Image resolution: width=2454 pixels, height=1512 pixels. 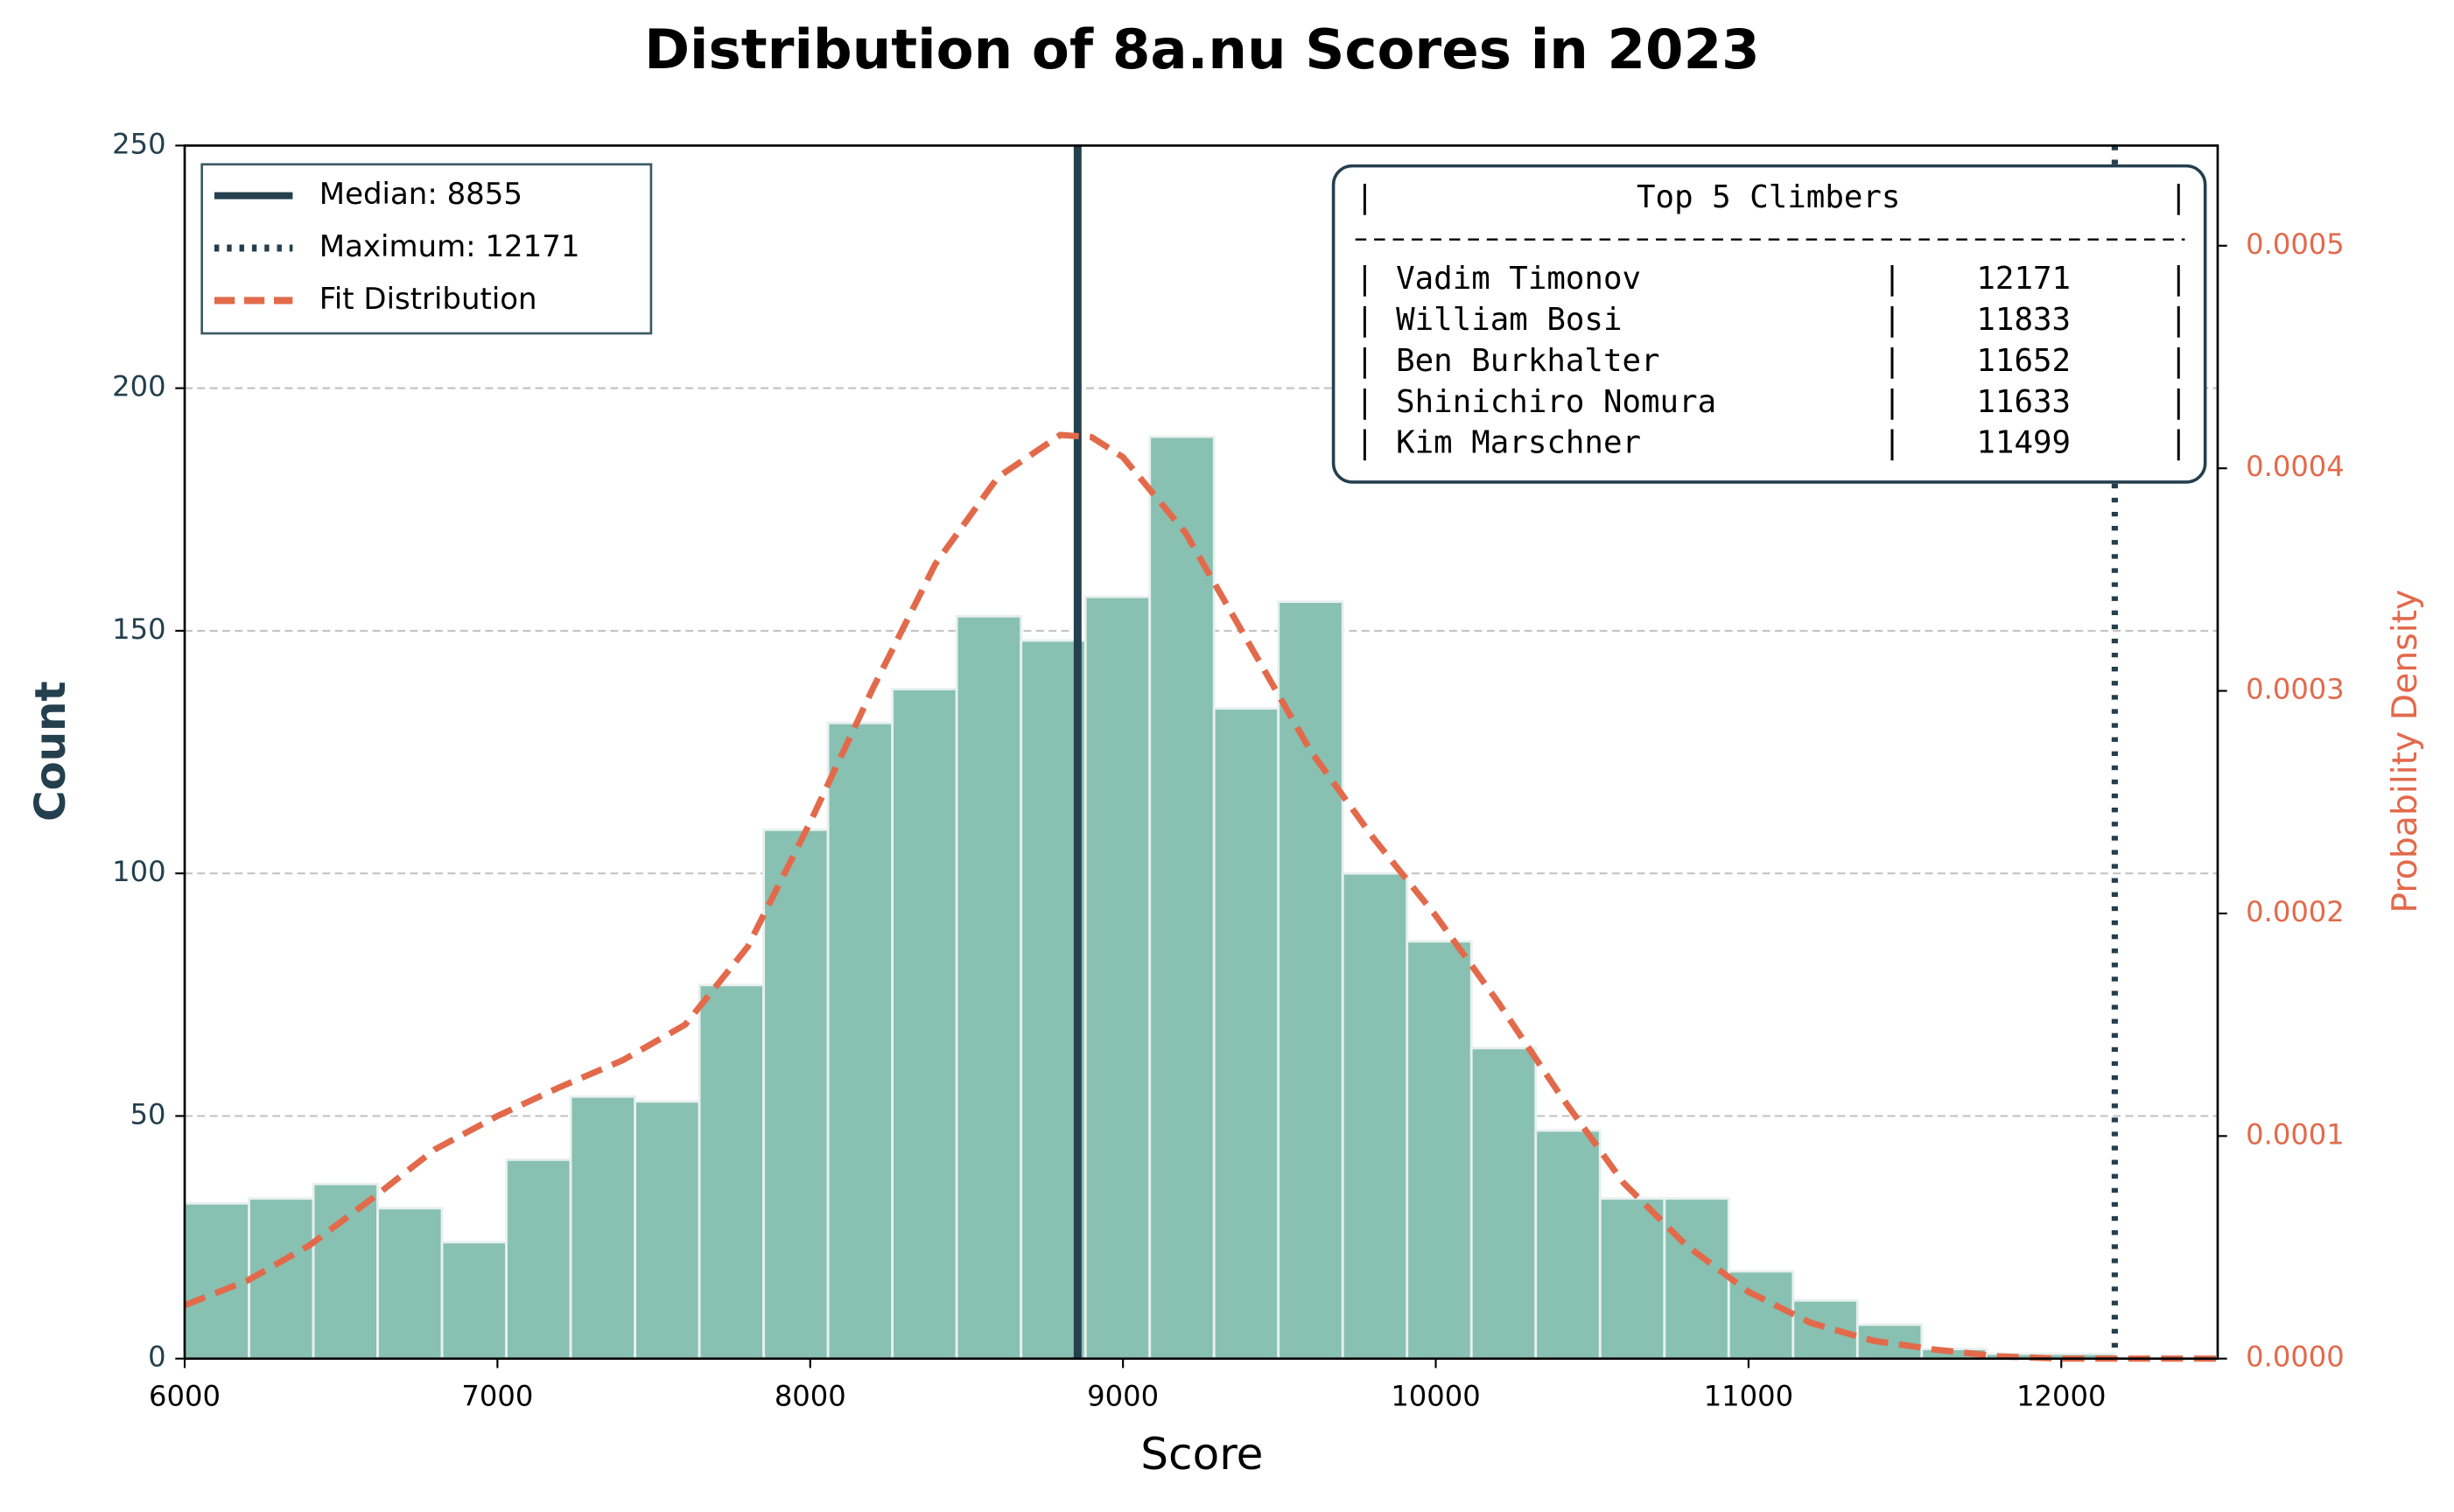 I want to click on x-tick-label: 6000, so click(x=185, y=1395).